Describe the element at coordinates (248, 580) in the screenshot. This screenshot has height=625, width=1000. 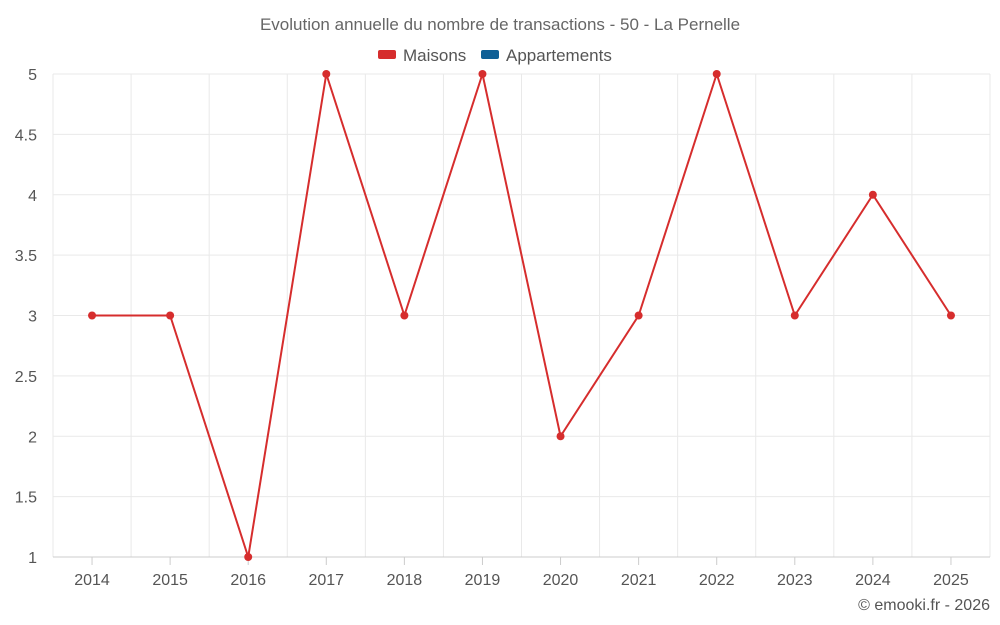
I see `x-tick-label-2016: 2016` at that location.